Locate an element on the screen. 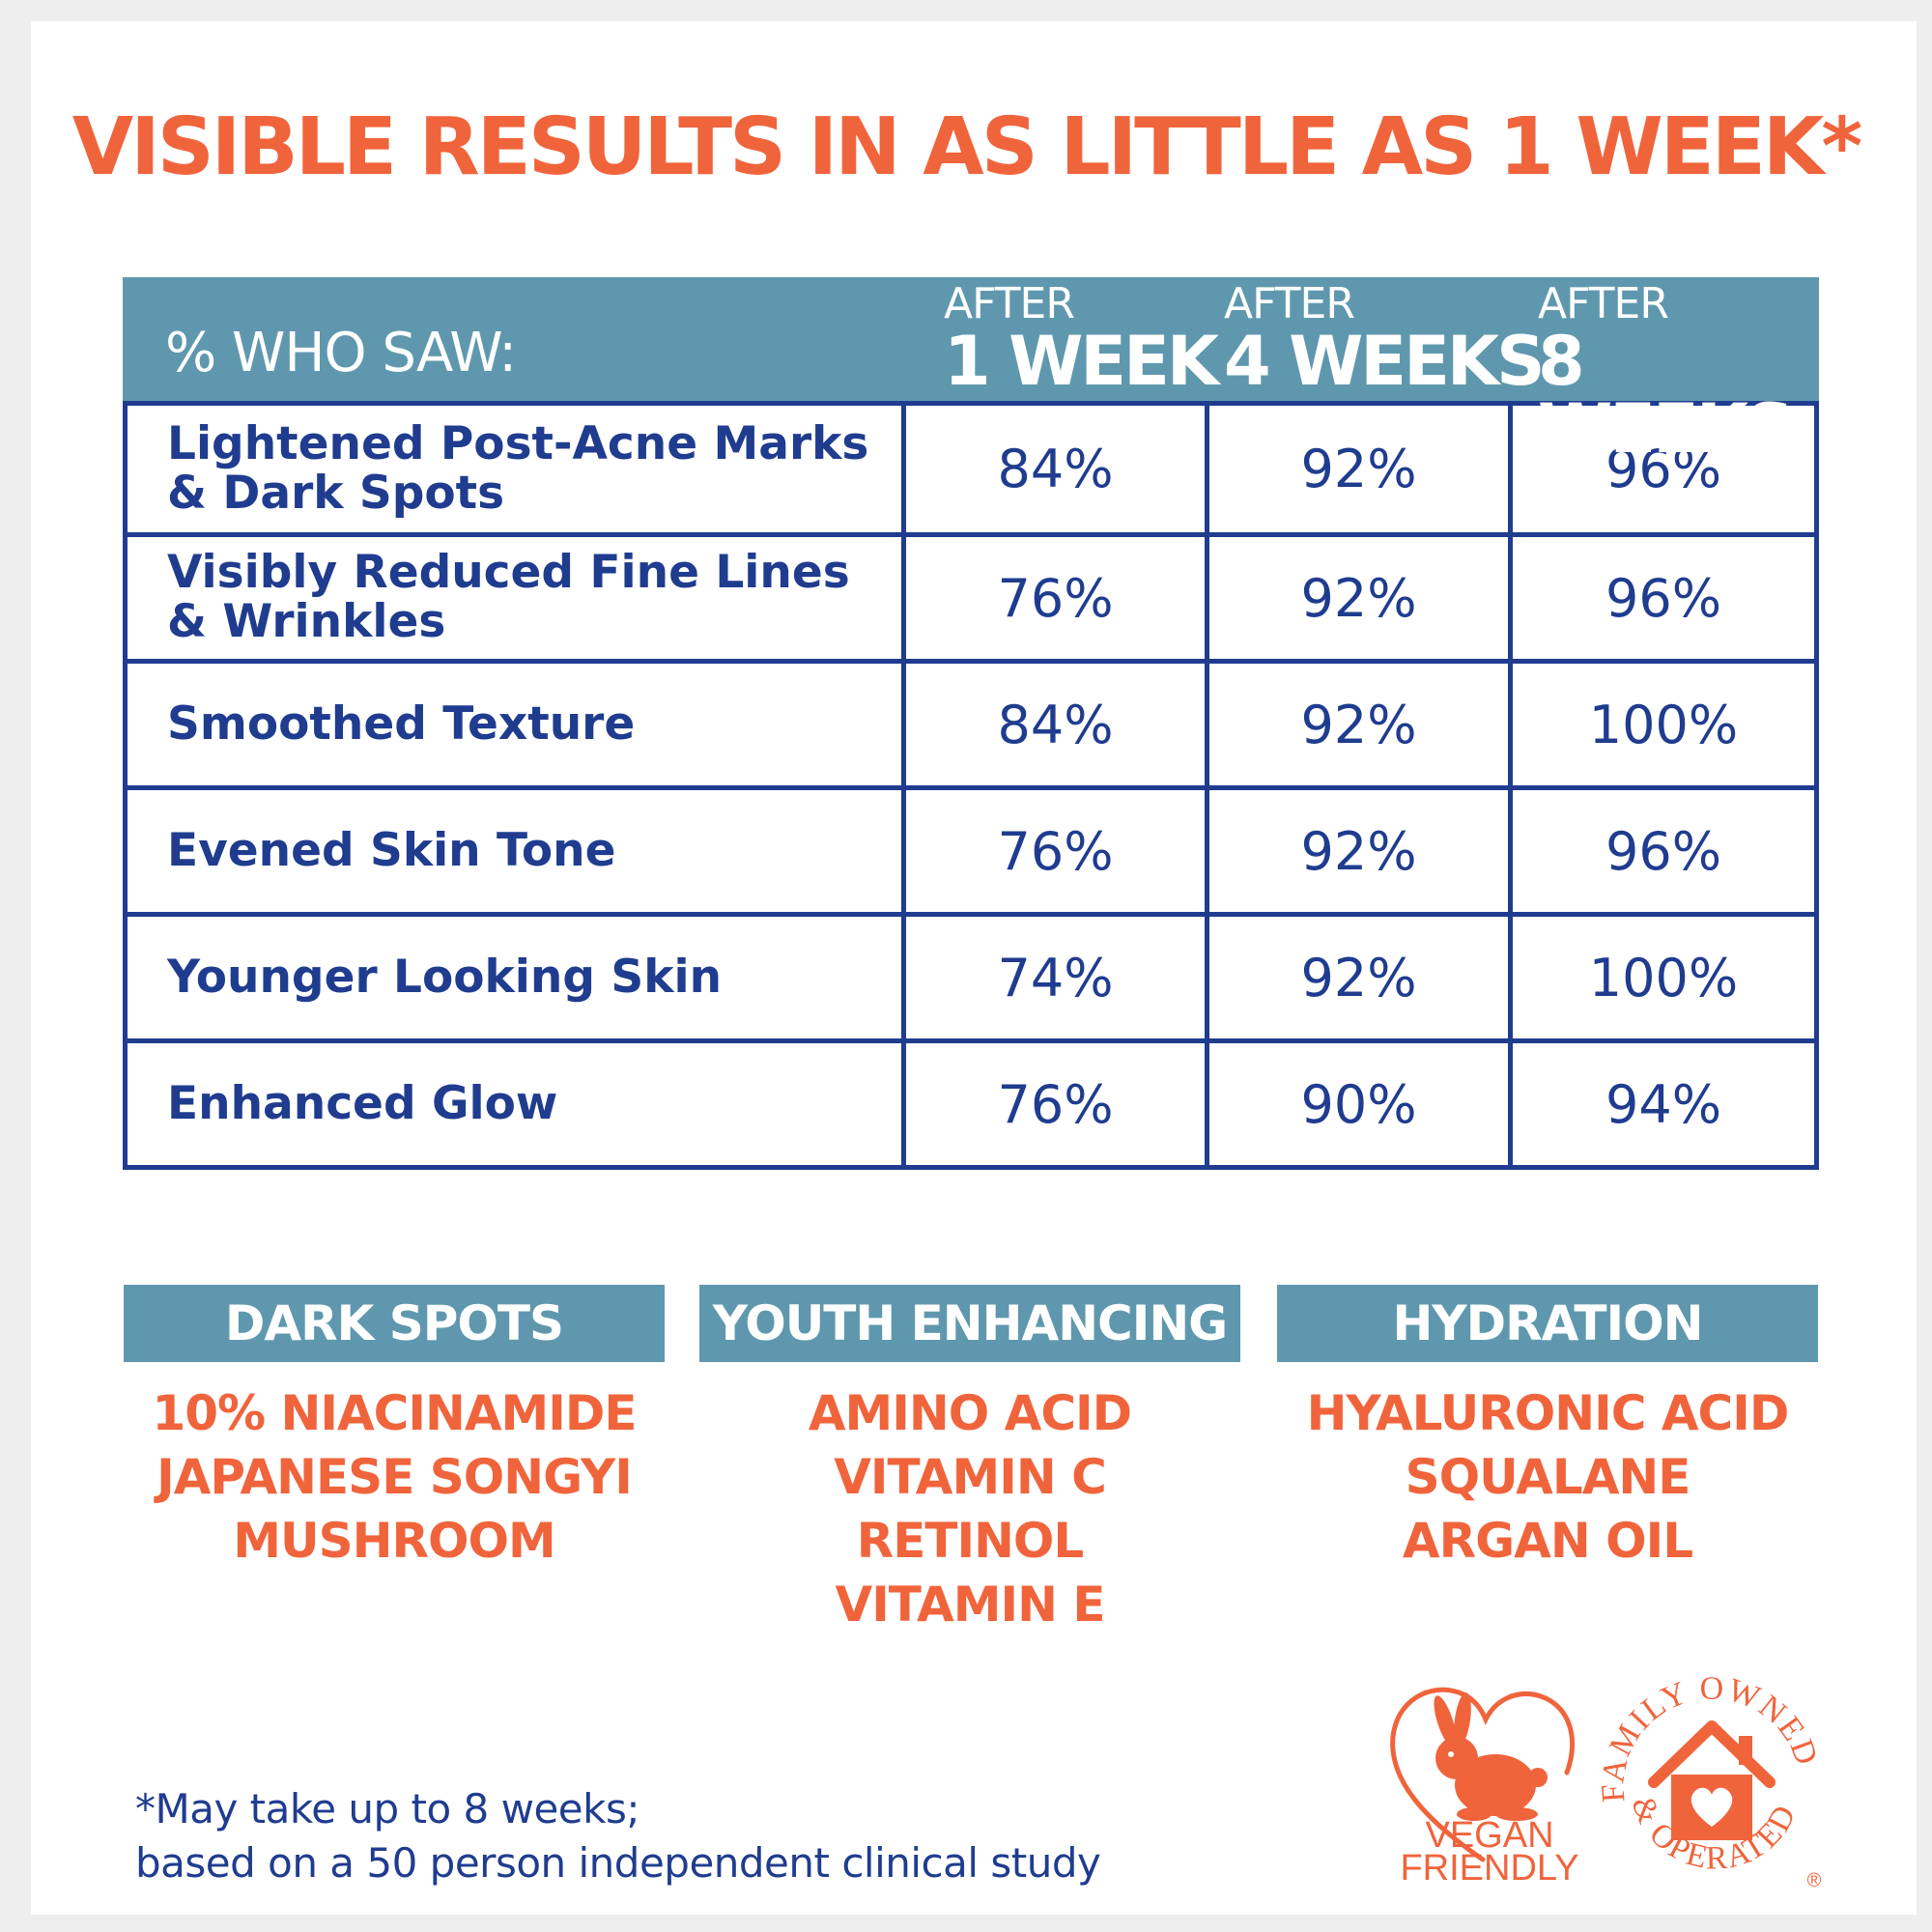 Image resolution: width=1932 pixels, height=1932 pixels. vegan-friendly-badge: VEGAN FRIENDLY is located at coordinates (1482, 1775).